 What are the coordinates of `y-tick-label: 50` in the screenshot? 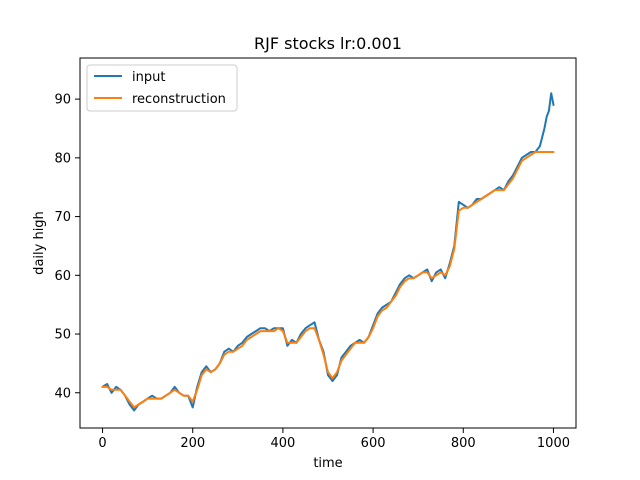 It's located at (62, 335).